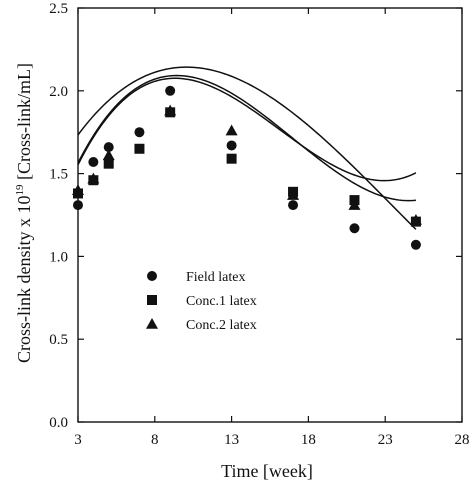  I want to click on y-axis-title-prefix: Cross-link density x 10, so click(24, 279).